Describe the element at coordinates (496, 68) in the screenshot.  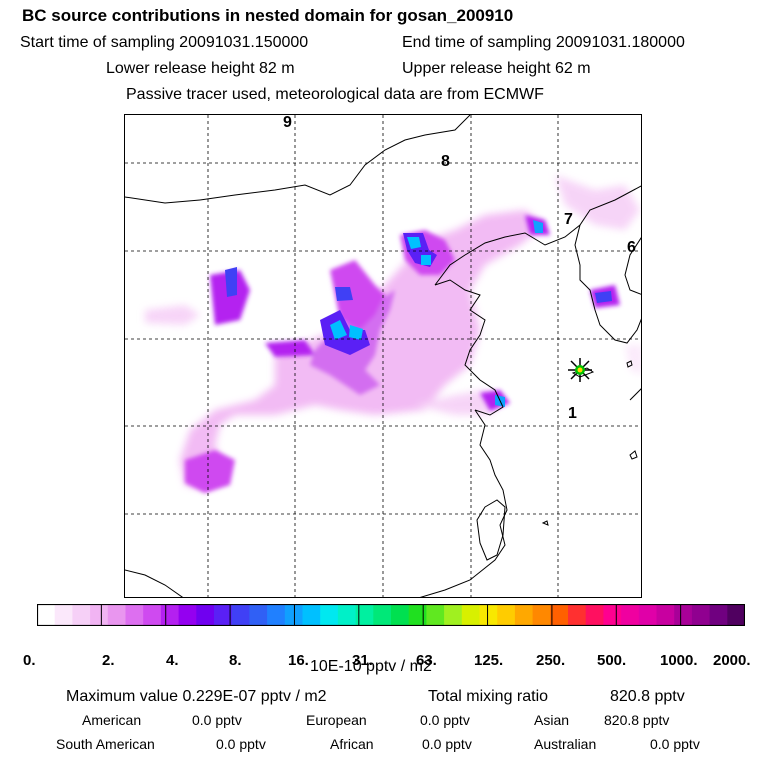
I see `upper-release-height: Upper release height 62 m` at that location.